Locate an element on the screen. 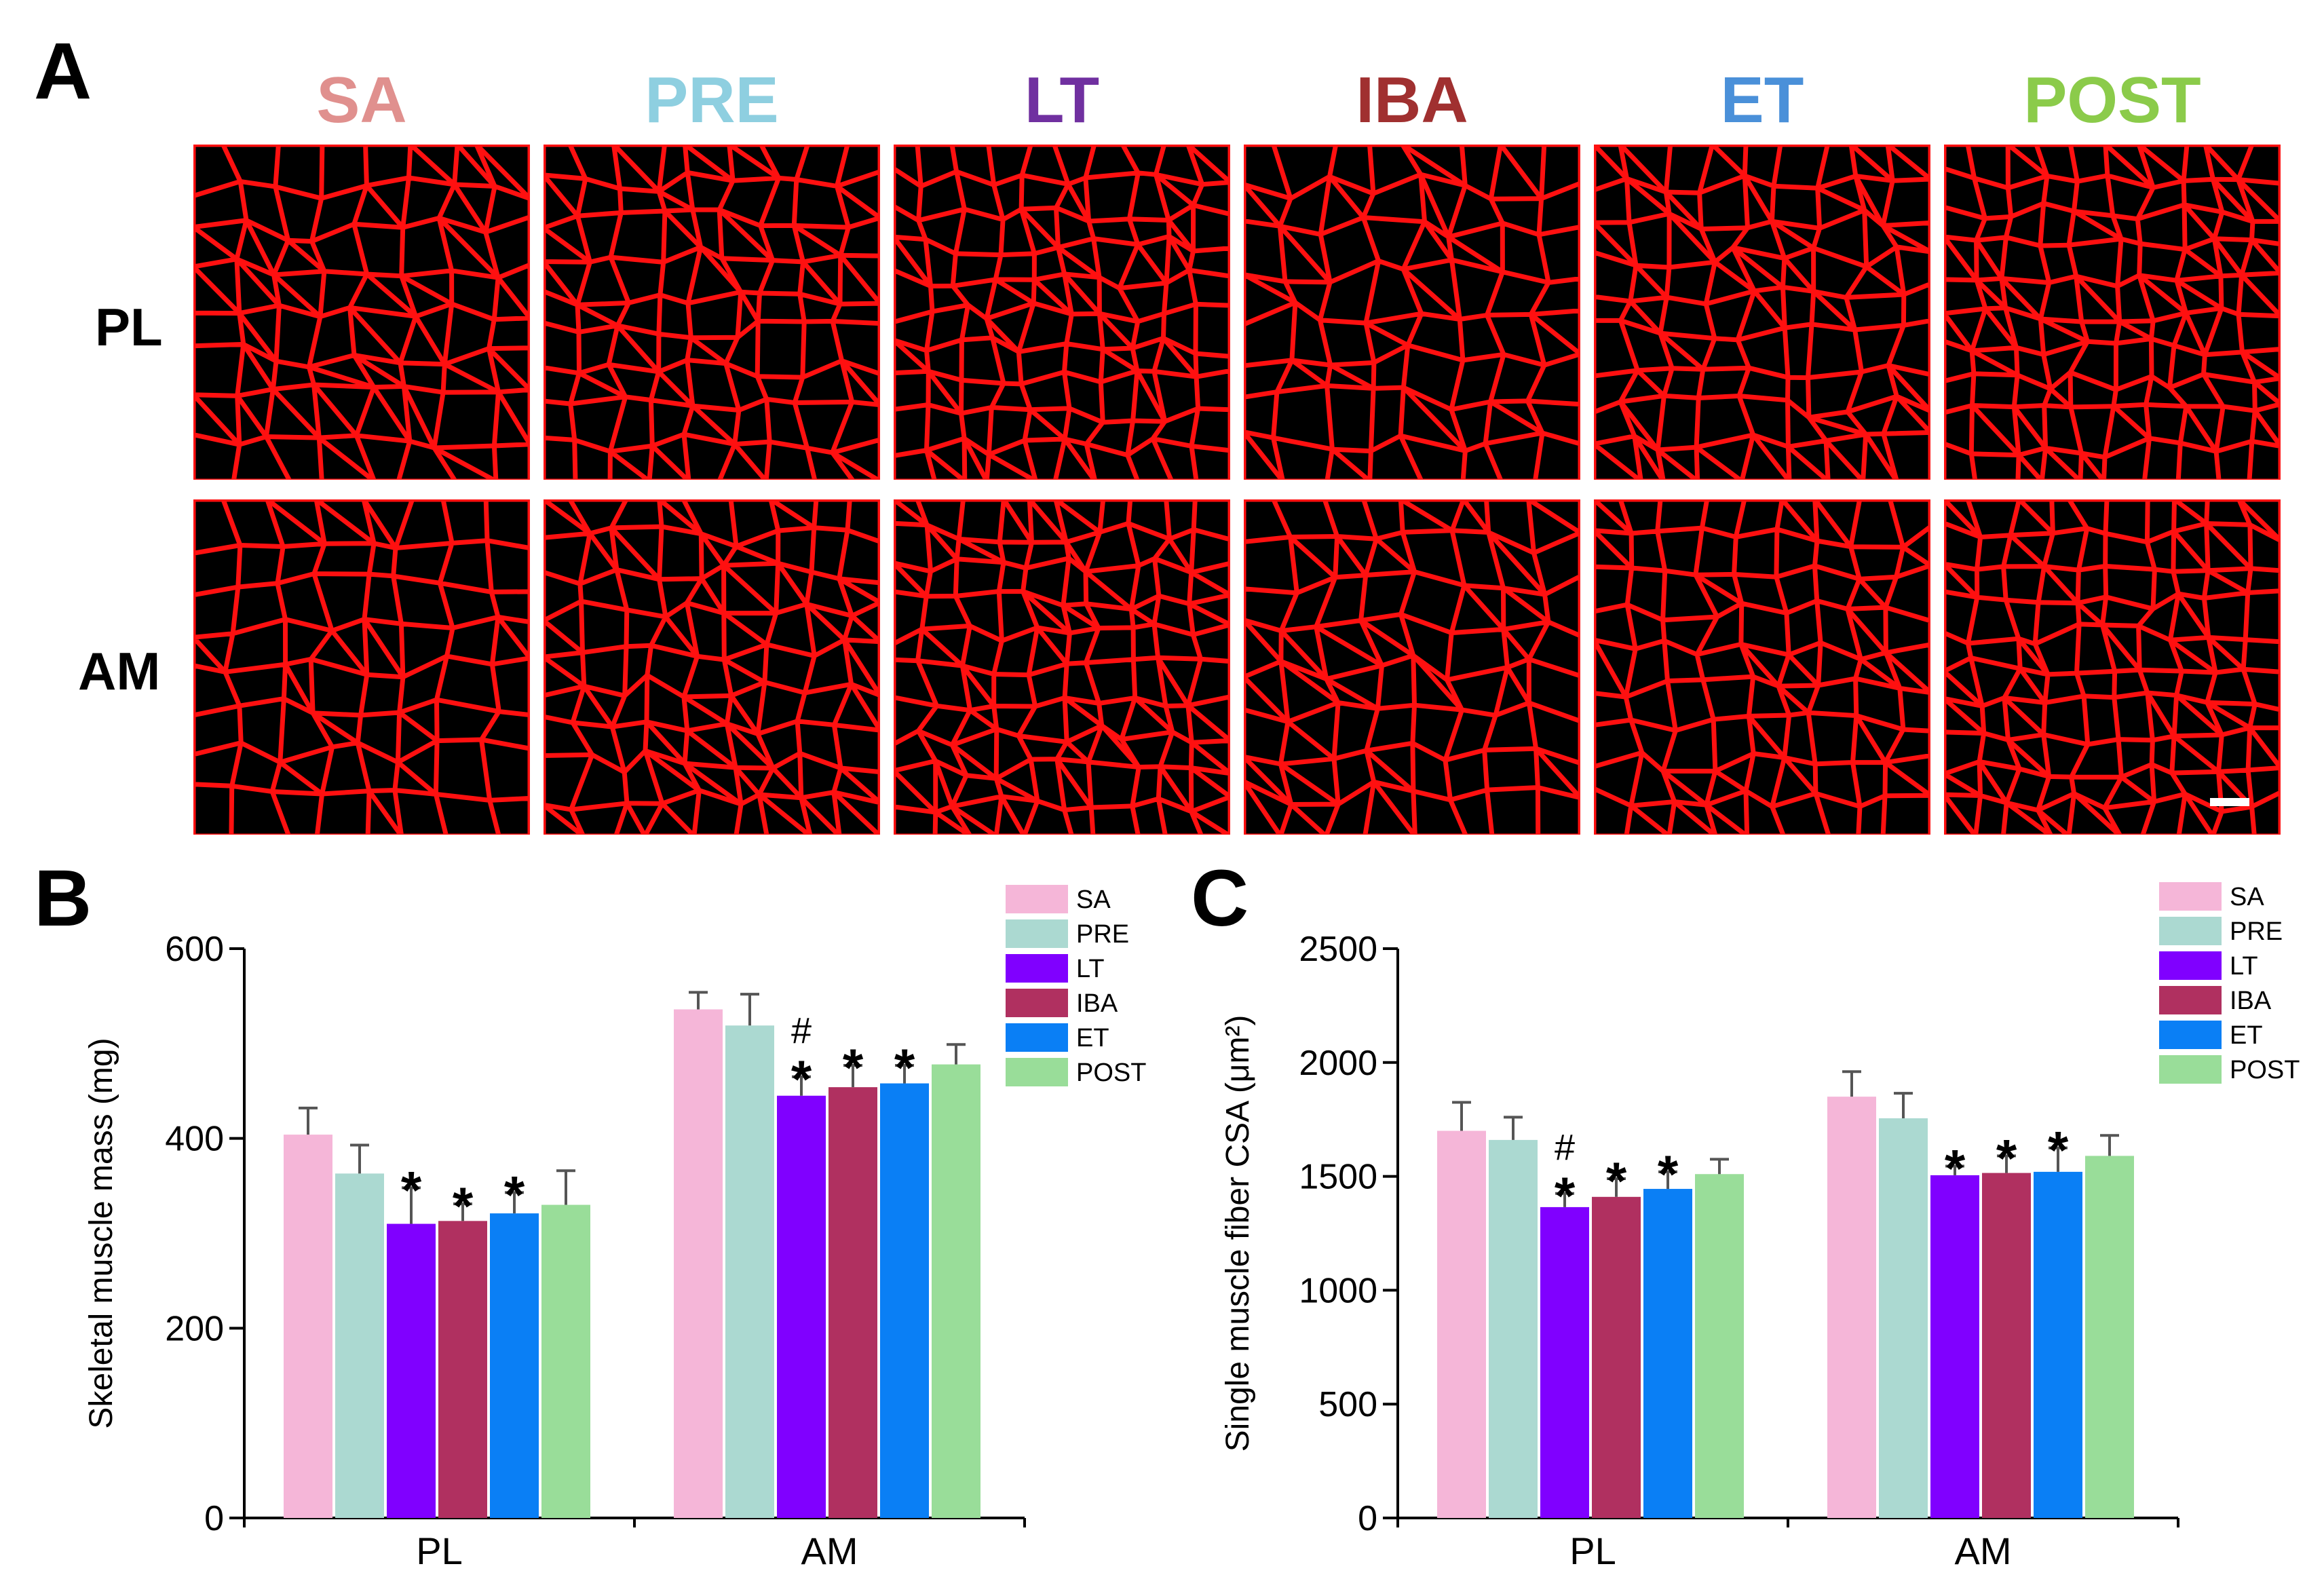  x-category-label: PL is located at coordinates (1592, 1551).